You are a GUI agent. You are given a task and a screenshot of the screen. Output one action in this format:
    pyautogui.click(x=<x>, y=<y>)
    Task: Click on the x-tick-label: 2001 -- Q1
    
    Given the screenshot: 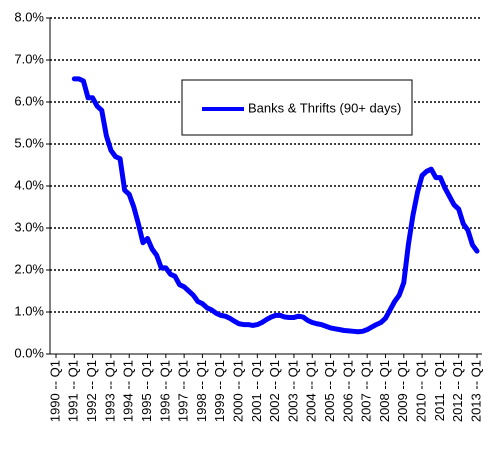 What is the action you would take?
    pyautogui.click(x=256, y=391)
    